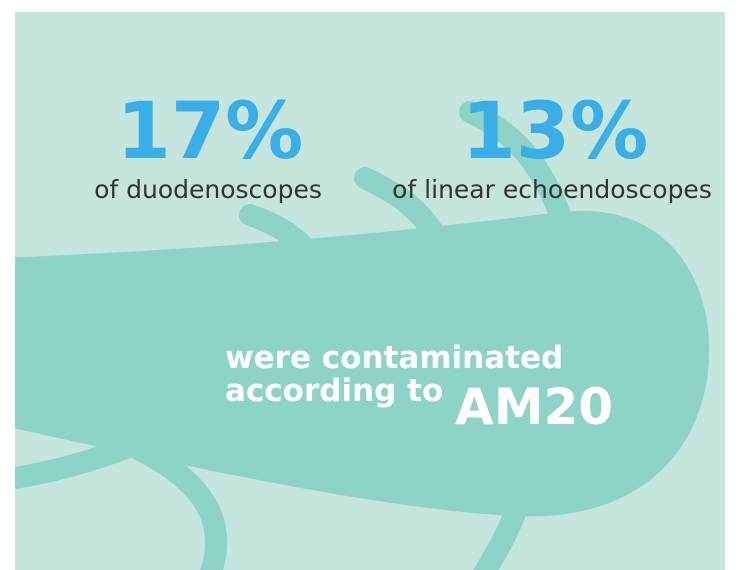  Describe the element at coordinates (534, 407) in the screenshot. I see `caption-emphasis: AM20` at that location.